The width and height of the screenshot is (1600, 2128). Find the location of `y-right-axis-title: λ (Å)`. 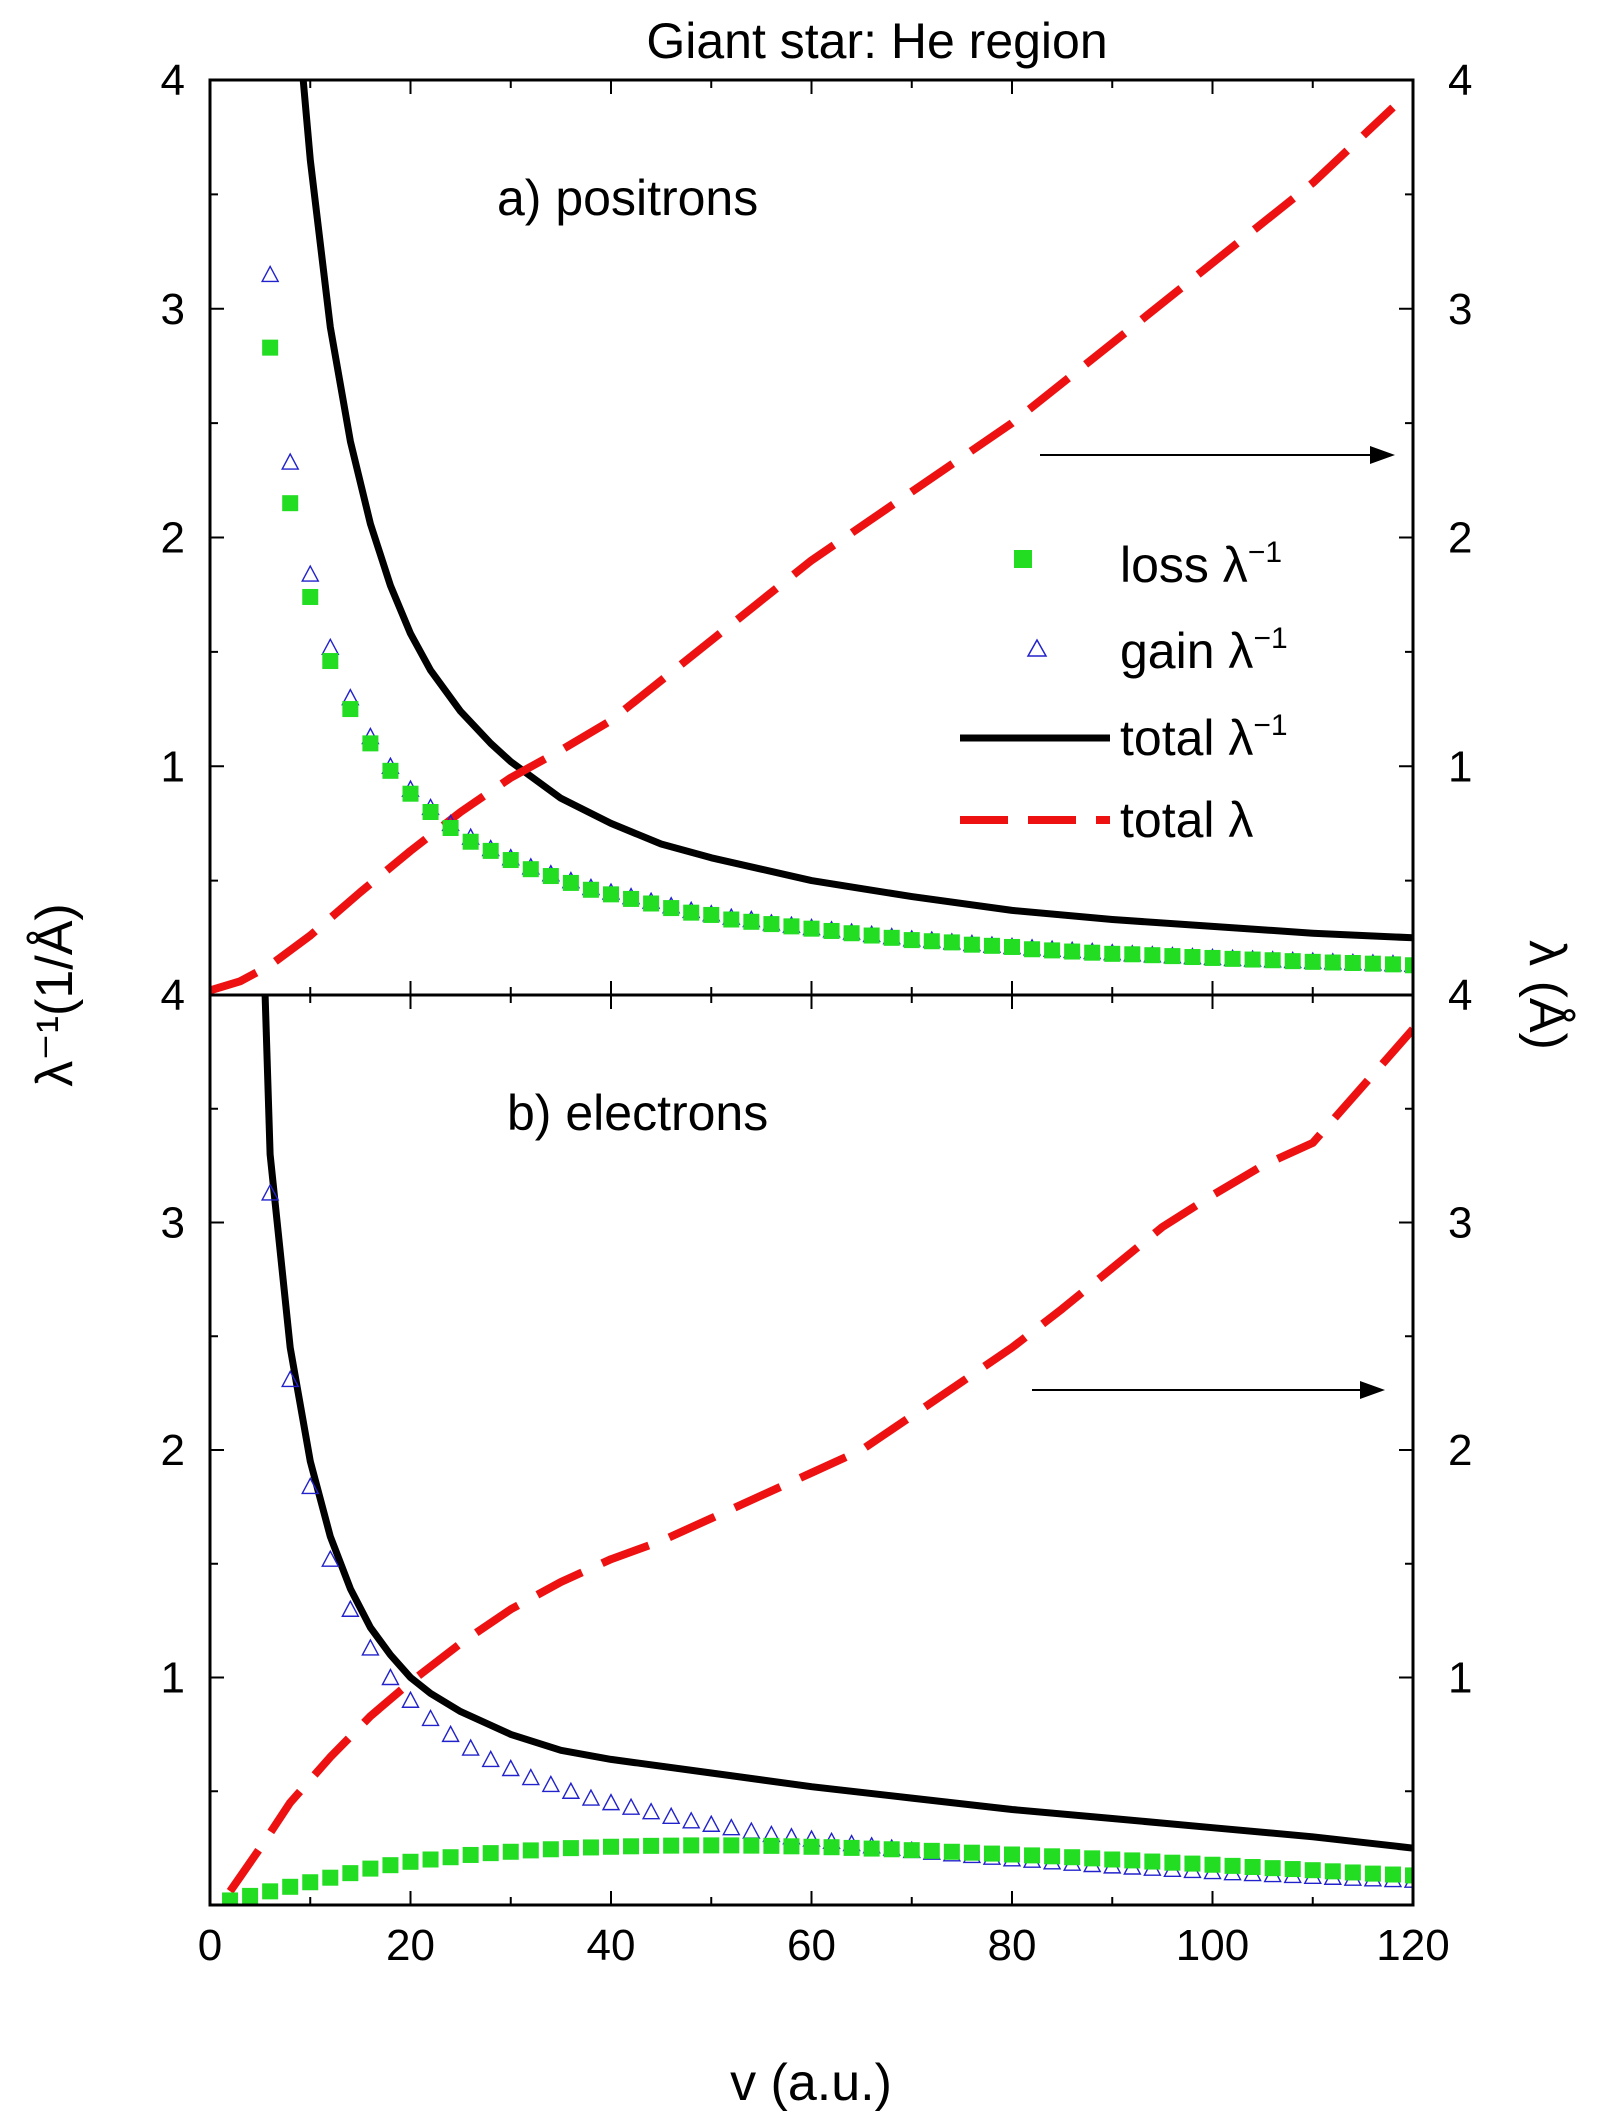

y-right-axis-title: λ (Å) is located at coordinates (1547, 995).